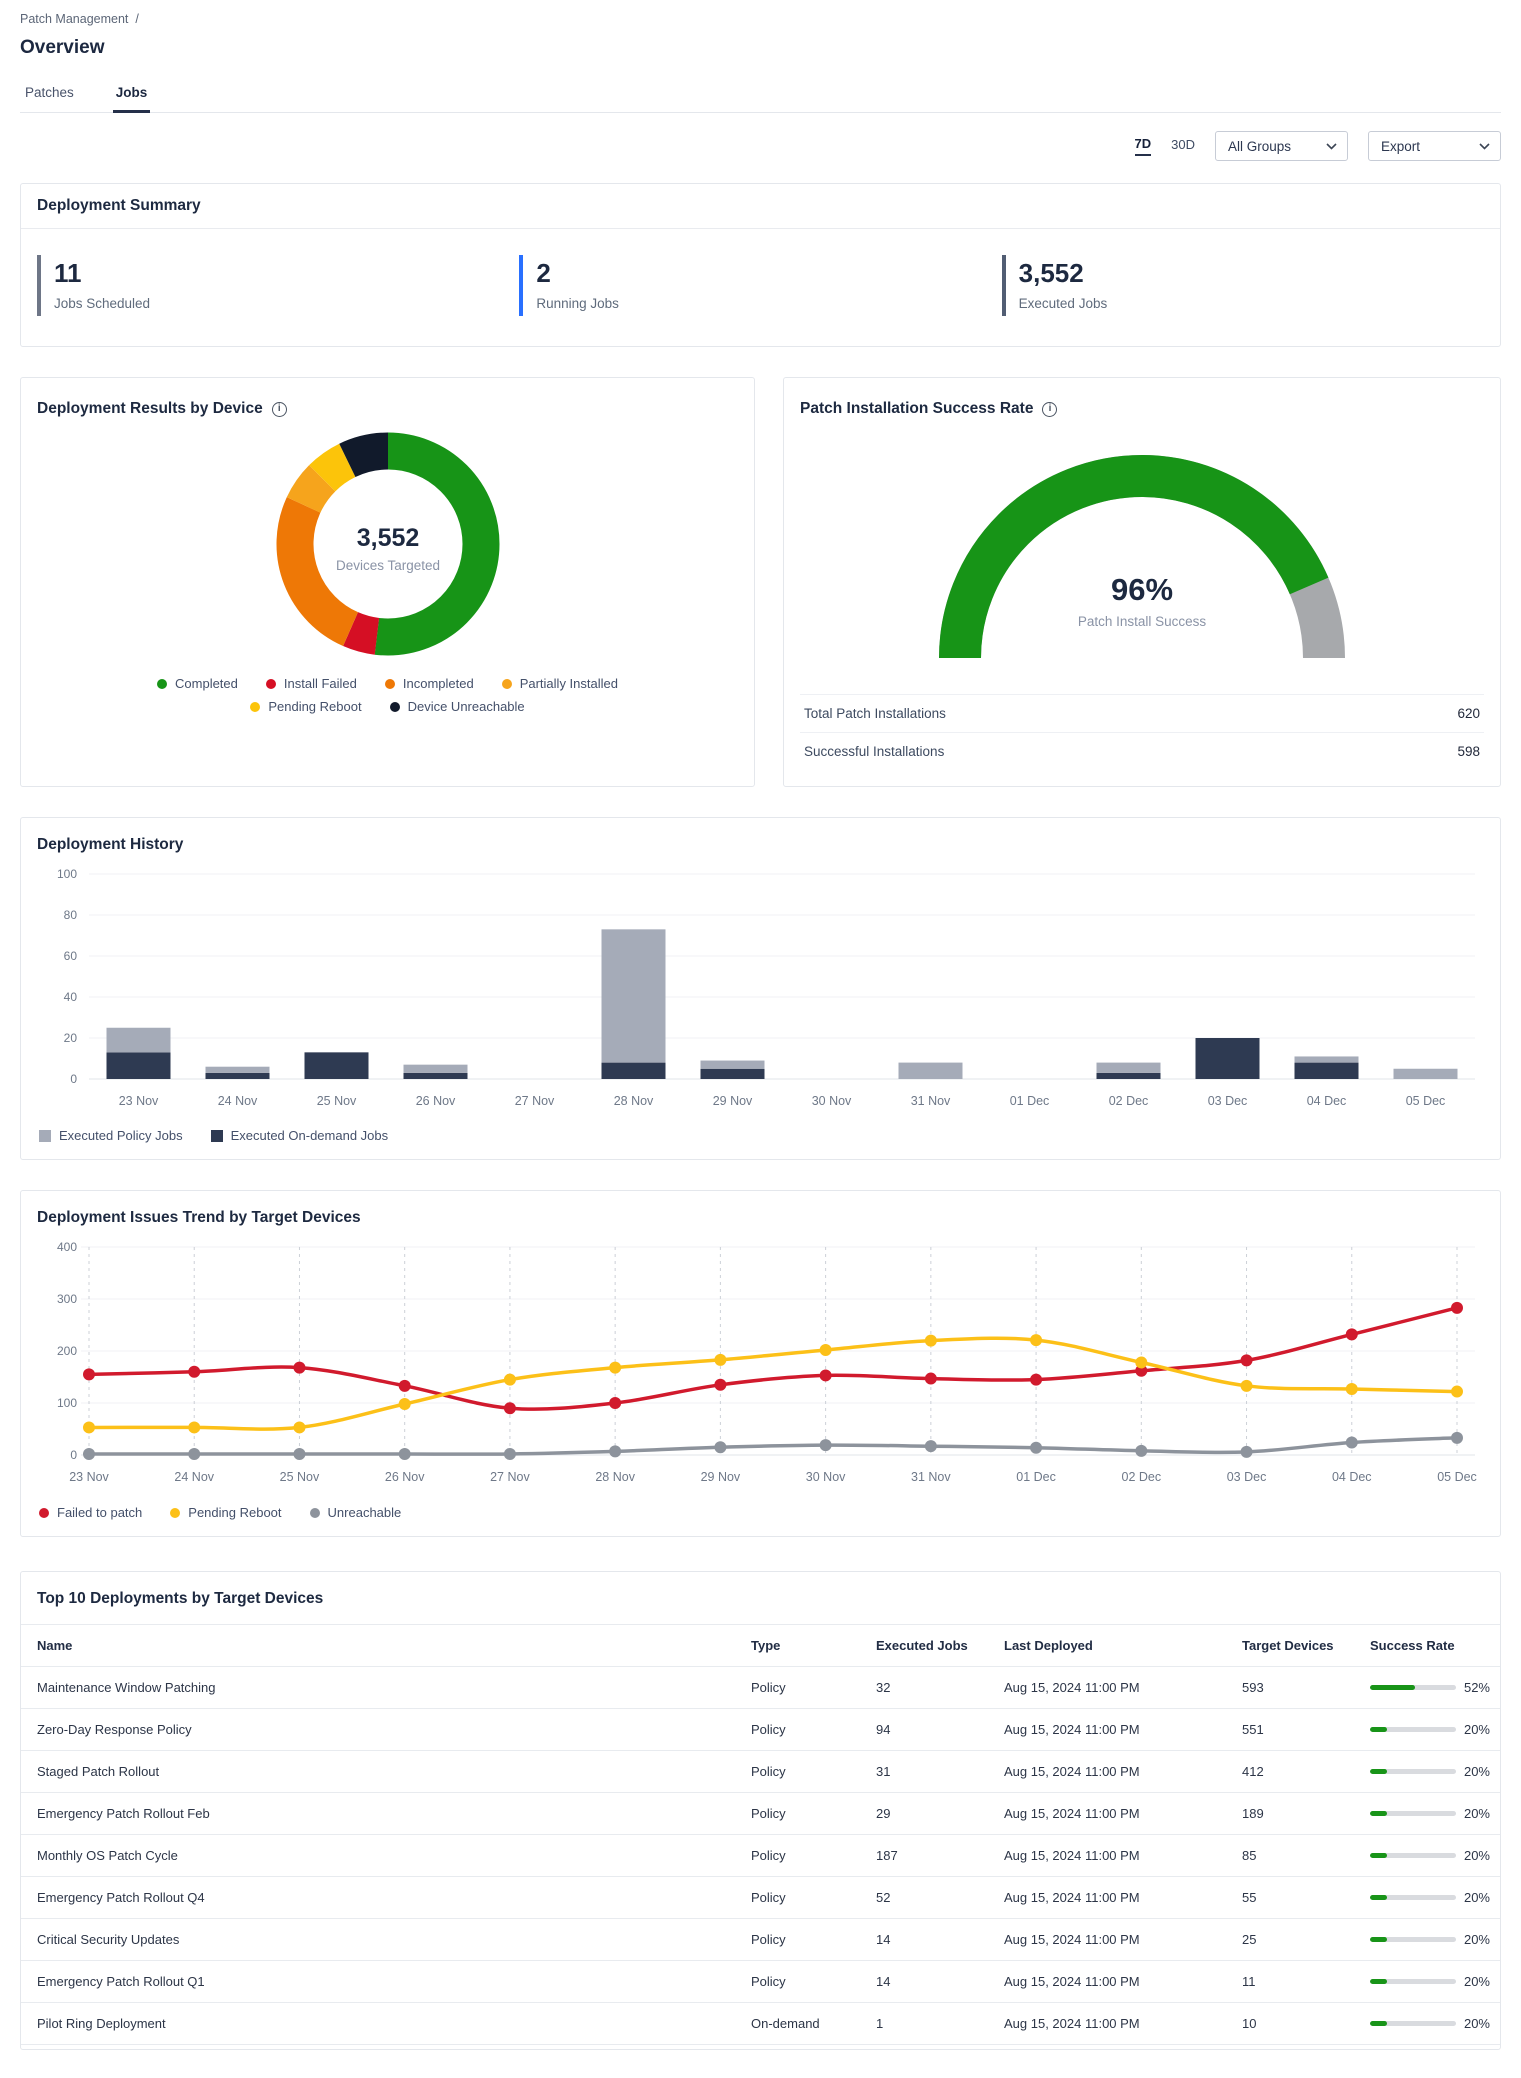  Describe the element at coordinates (435, 1075) in the screenshot. I see `bar-26-nov-executed-on-demand-jobs` at that location.